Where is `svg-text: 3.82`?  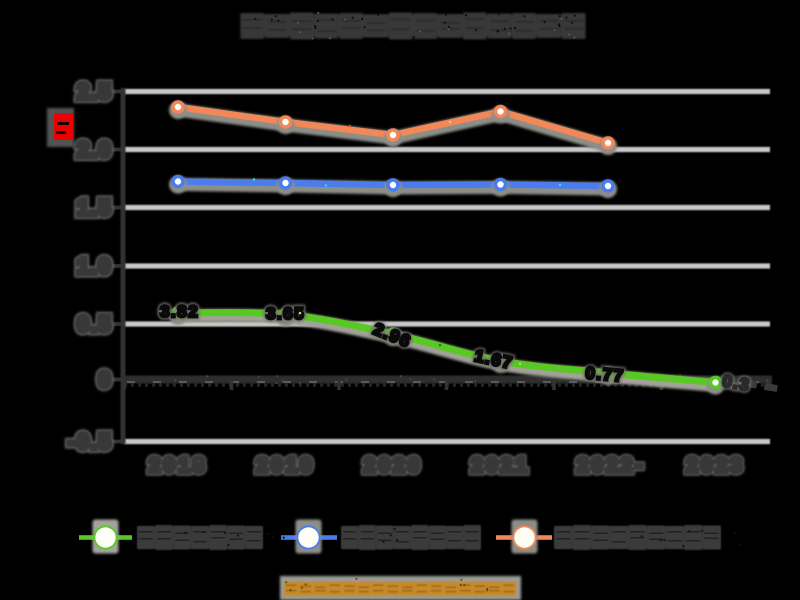 svg-text: 3.82 is located at coordinates (179, 311).